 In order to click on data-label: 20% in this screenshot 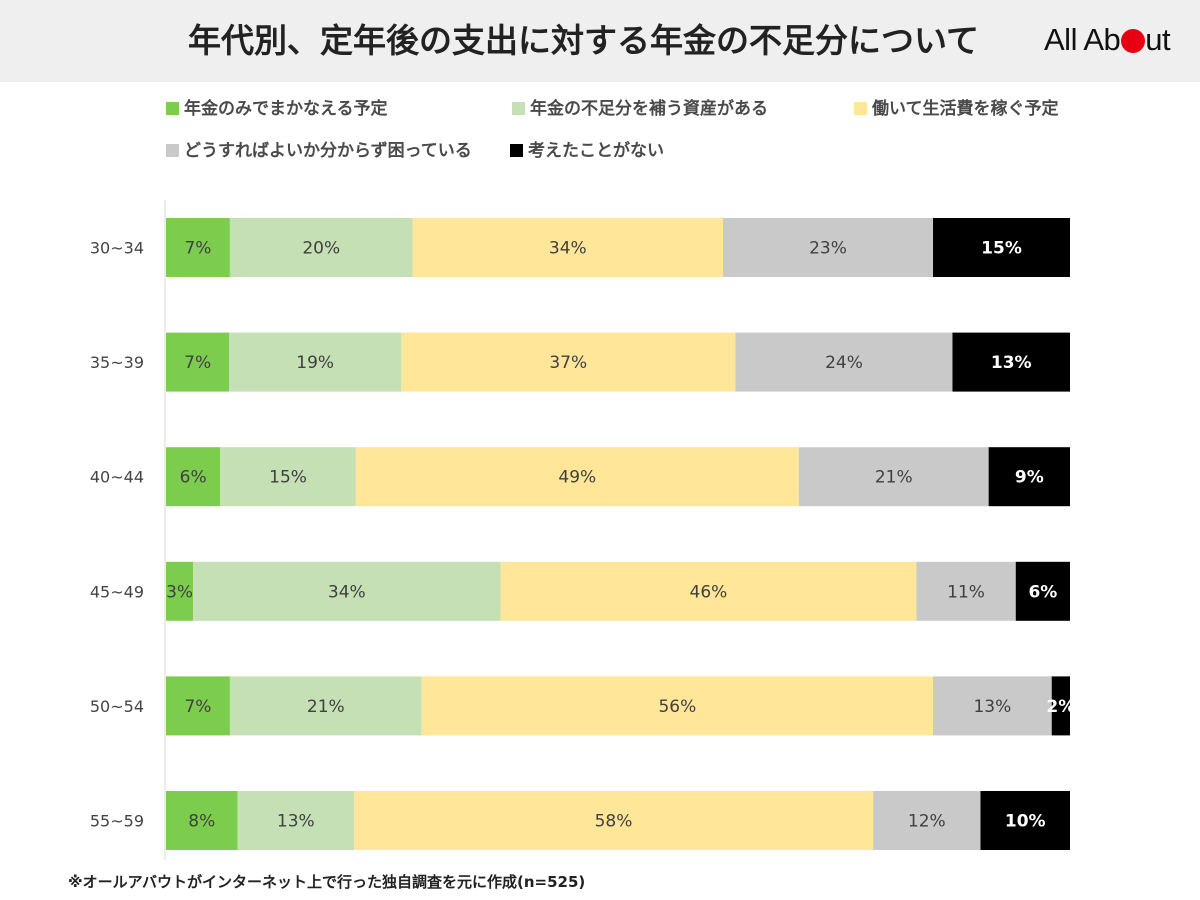, I will do `click(321, 249)`.